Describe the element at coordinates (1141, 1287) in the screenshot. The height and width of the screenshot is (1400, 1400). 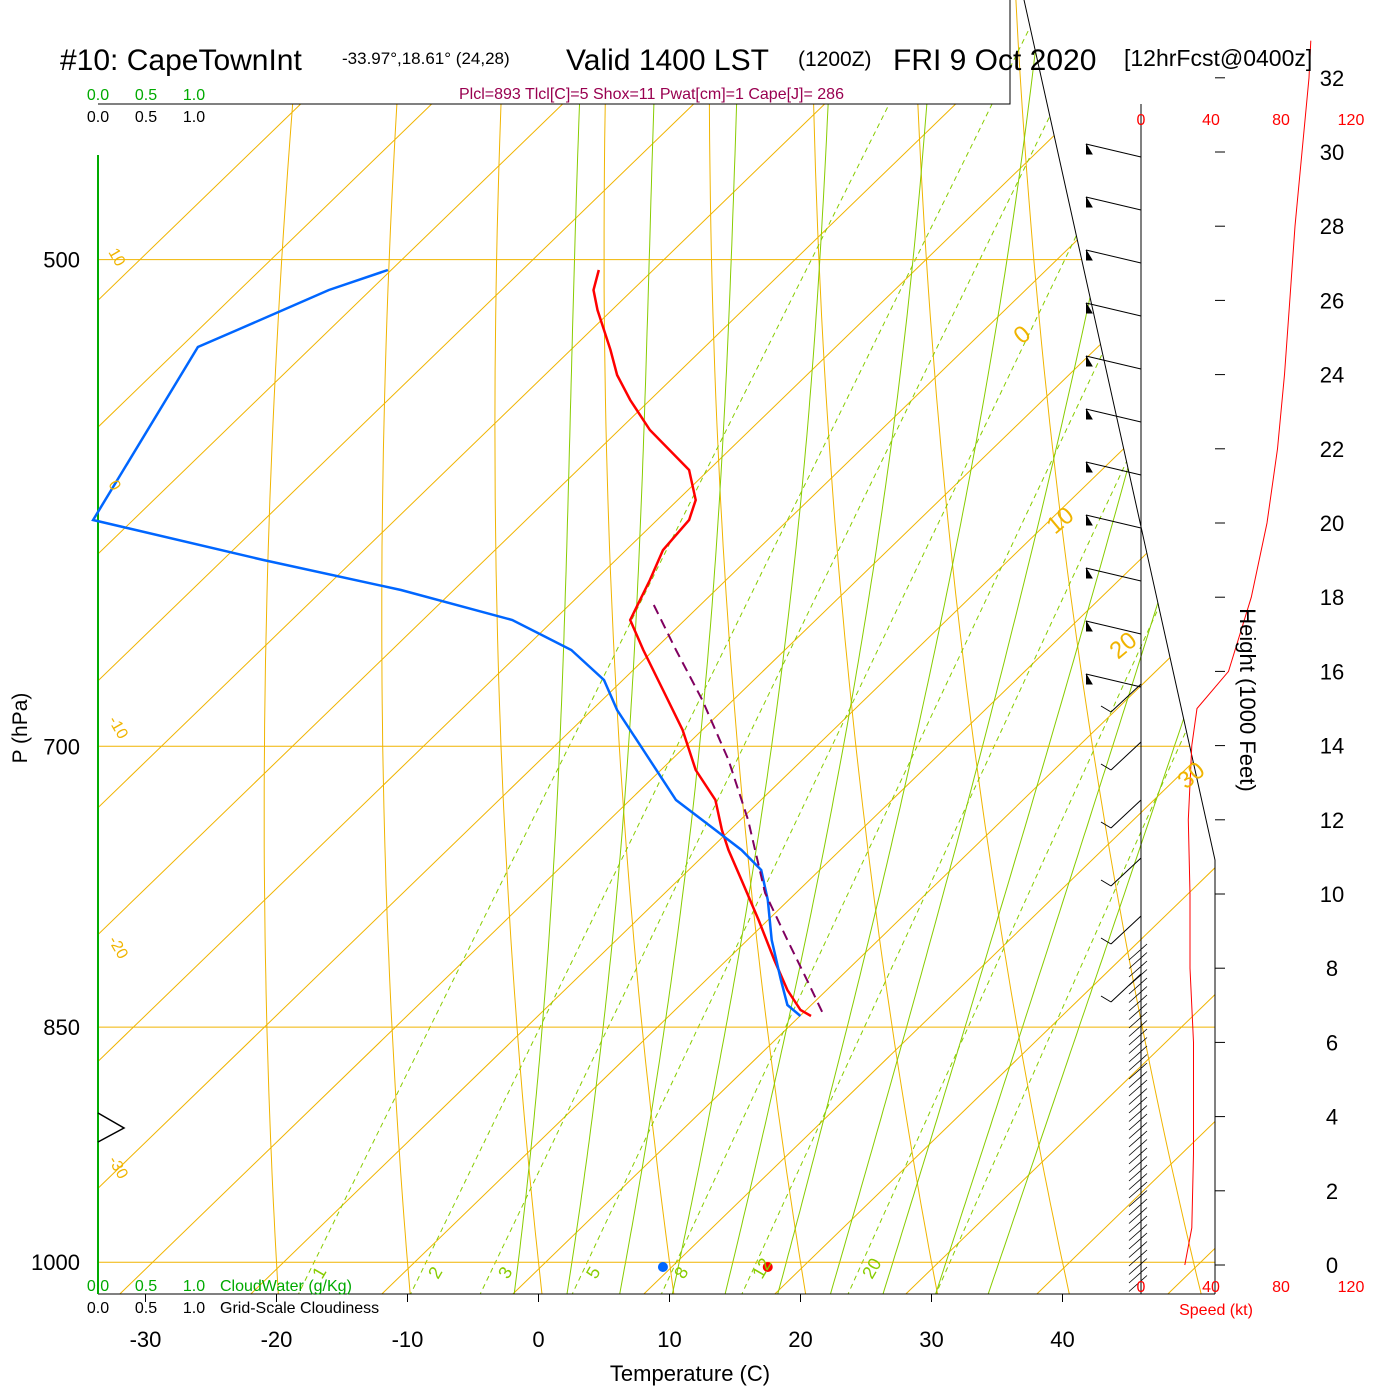
I see `speed-tick-label-bottom: 0` at that location.